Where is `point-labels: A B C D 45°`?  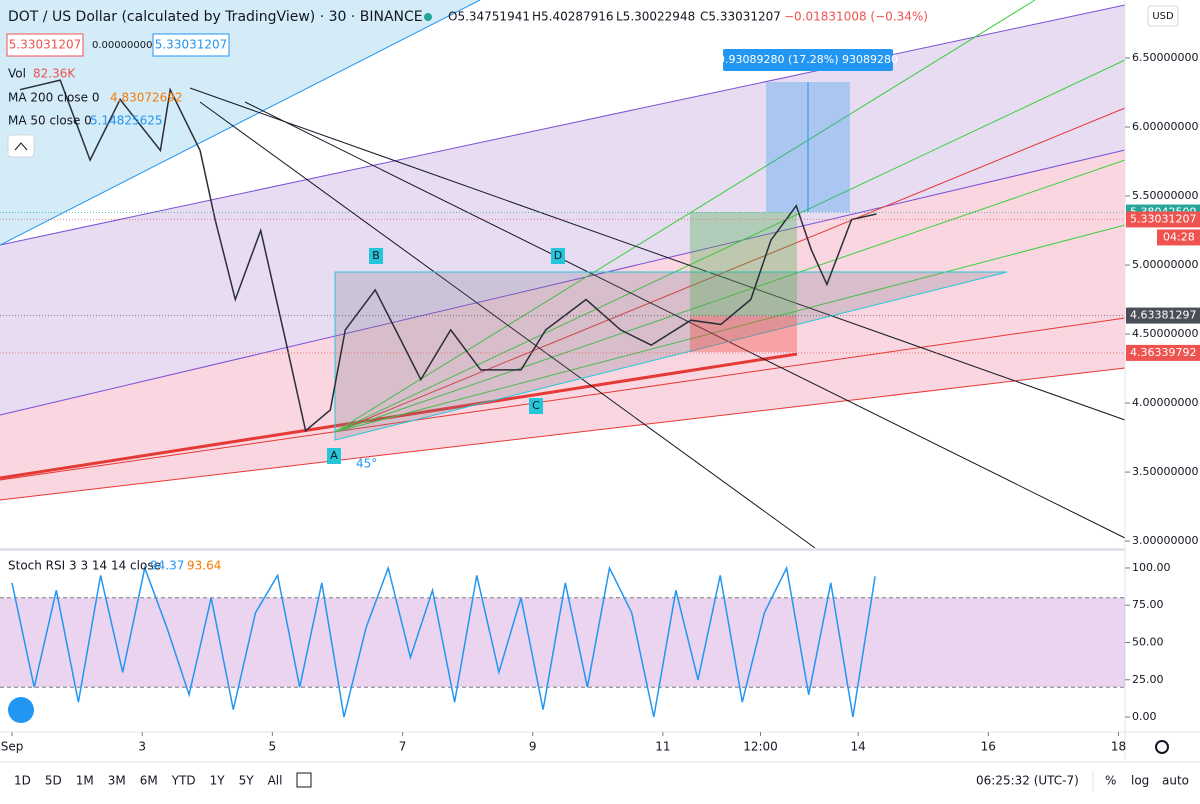
point-labels: A B C D 45° is located at coordinates (446, 359).